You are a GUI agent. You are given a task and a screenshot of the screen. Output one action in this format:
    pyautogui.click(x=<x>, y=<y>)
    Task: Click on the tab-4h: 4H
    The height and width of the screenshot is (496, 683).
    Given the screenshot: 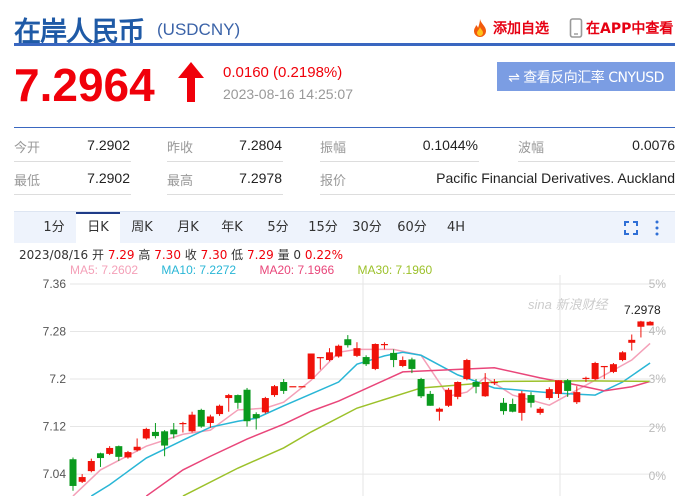 What is the action you would take?
    pyautogui.click(x=456, y=227)
    